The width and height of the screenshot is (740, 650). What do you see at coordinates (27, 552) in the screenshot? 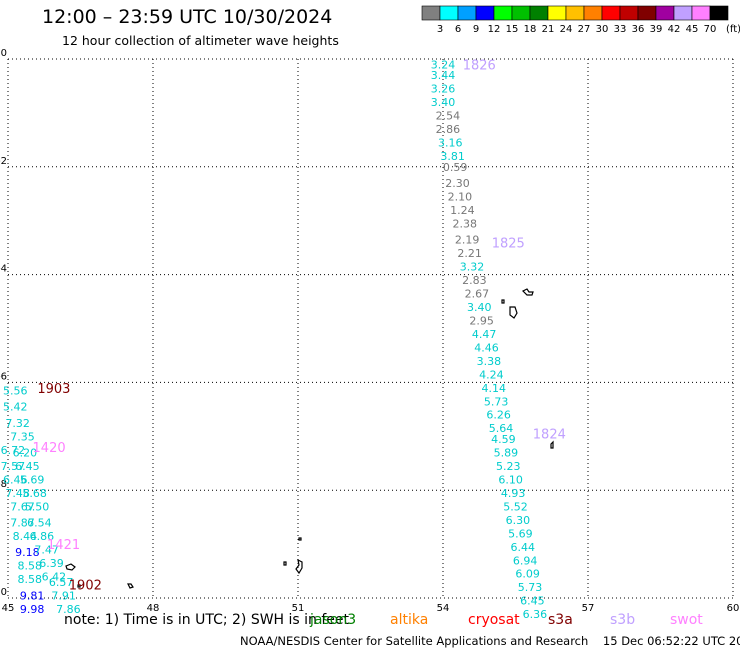
I see `wave-height-value: 9.18` at bounding box center [27, 552].